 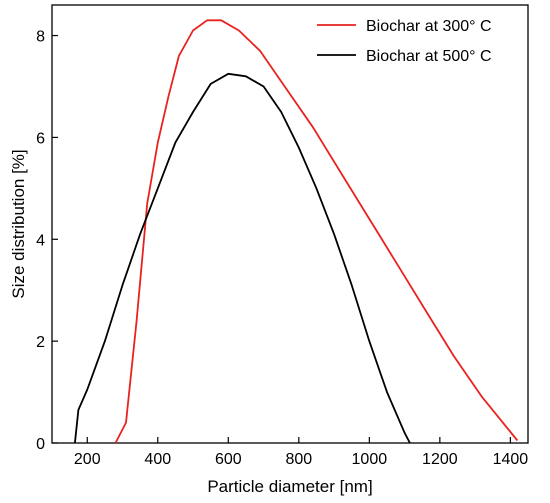 What do you see at coordinates (370, 459) in the screenshot?
I see `x-tick-label: 1000` at bounding box center [370, 459].